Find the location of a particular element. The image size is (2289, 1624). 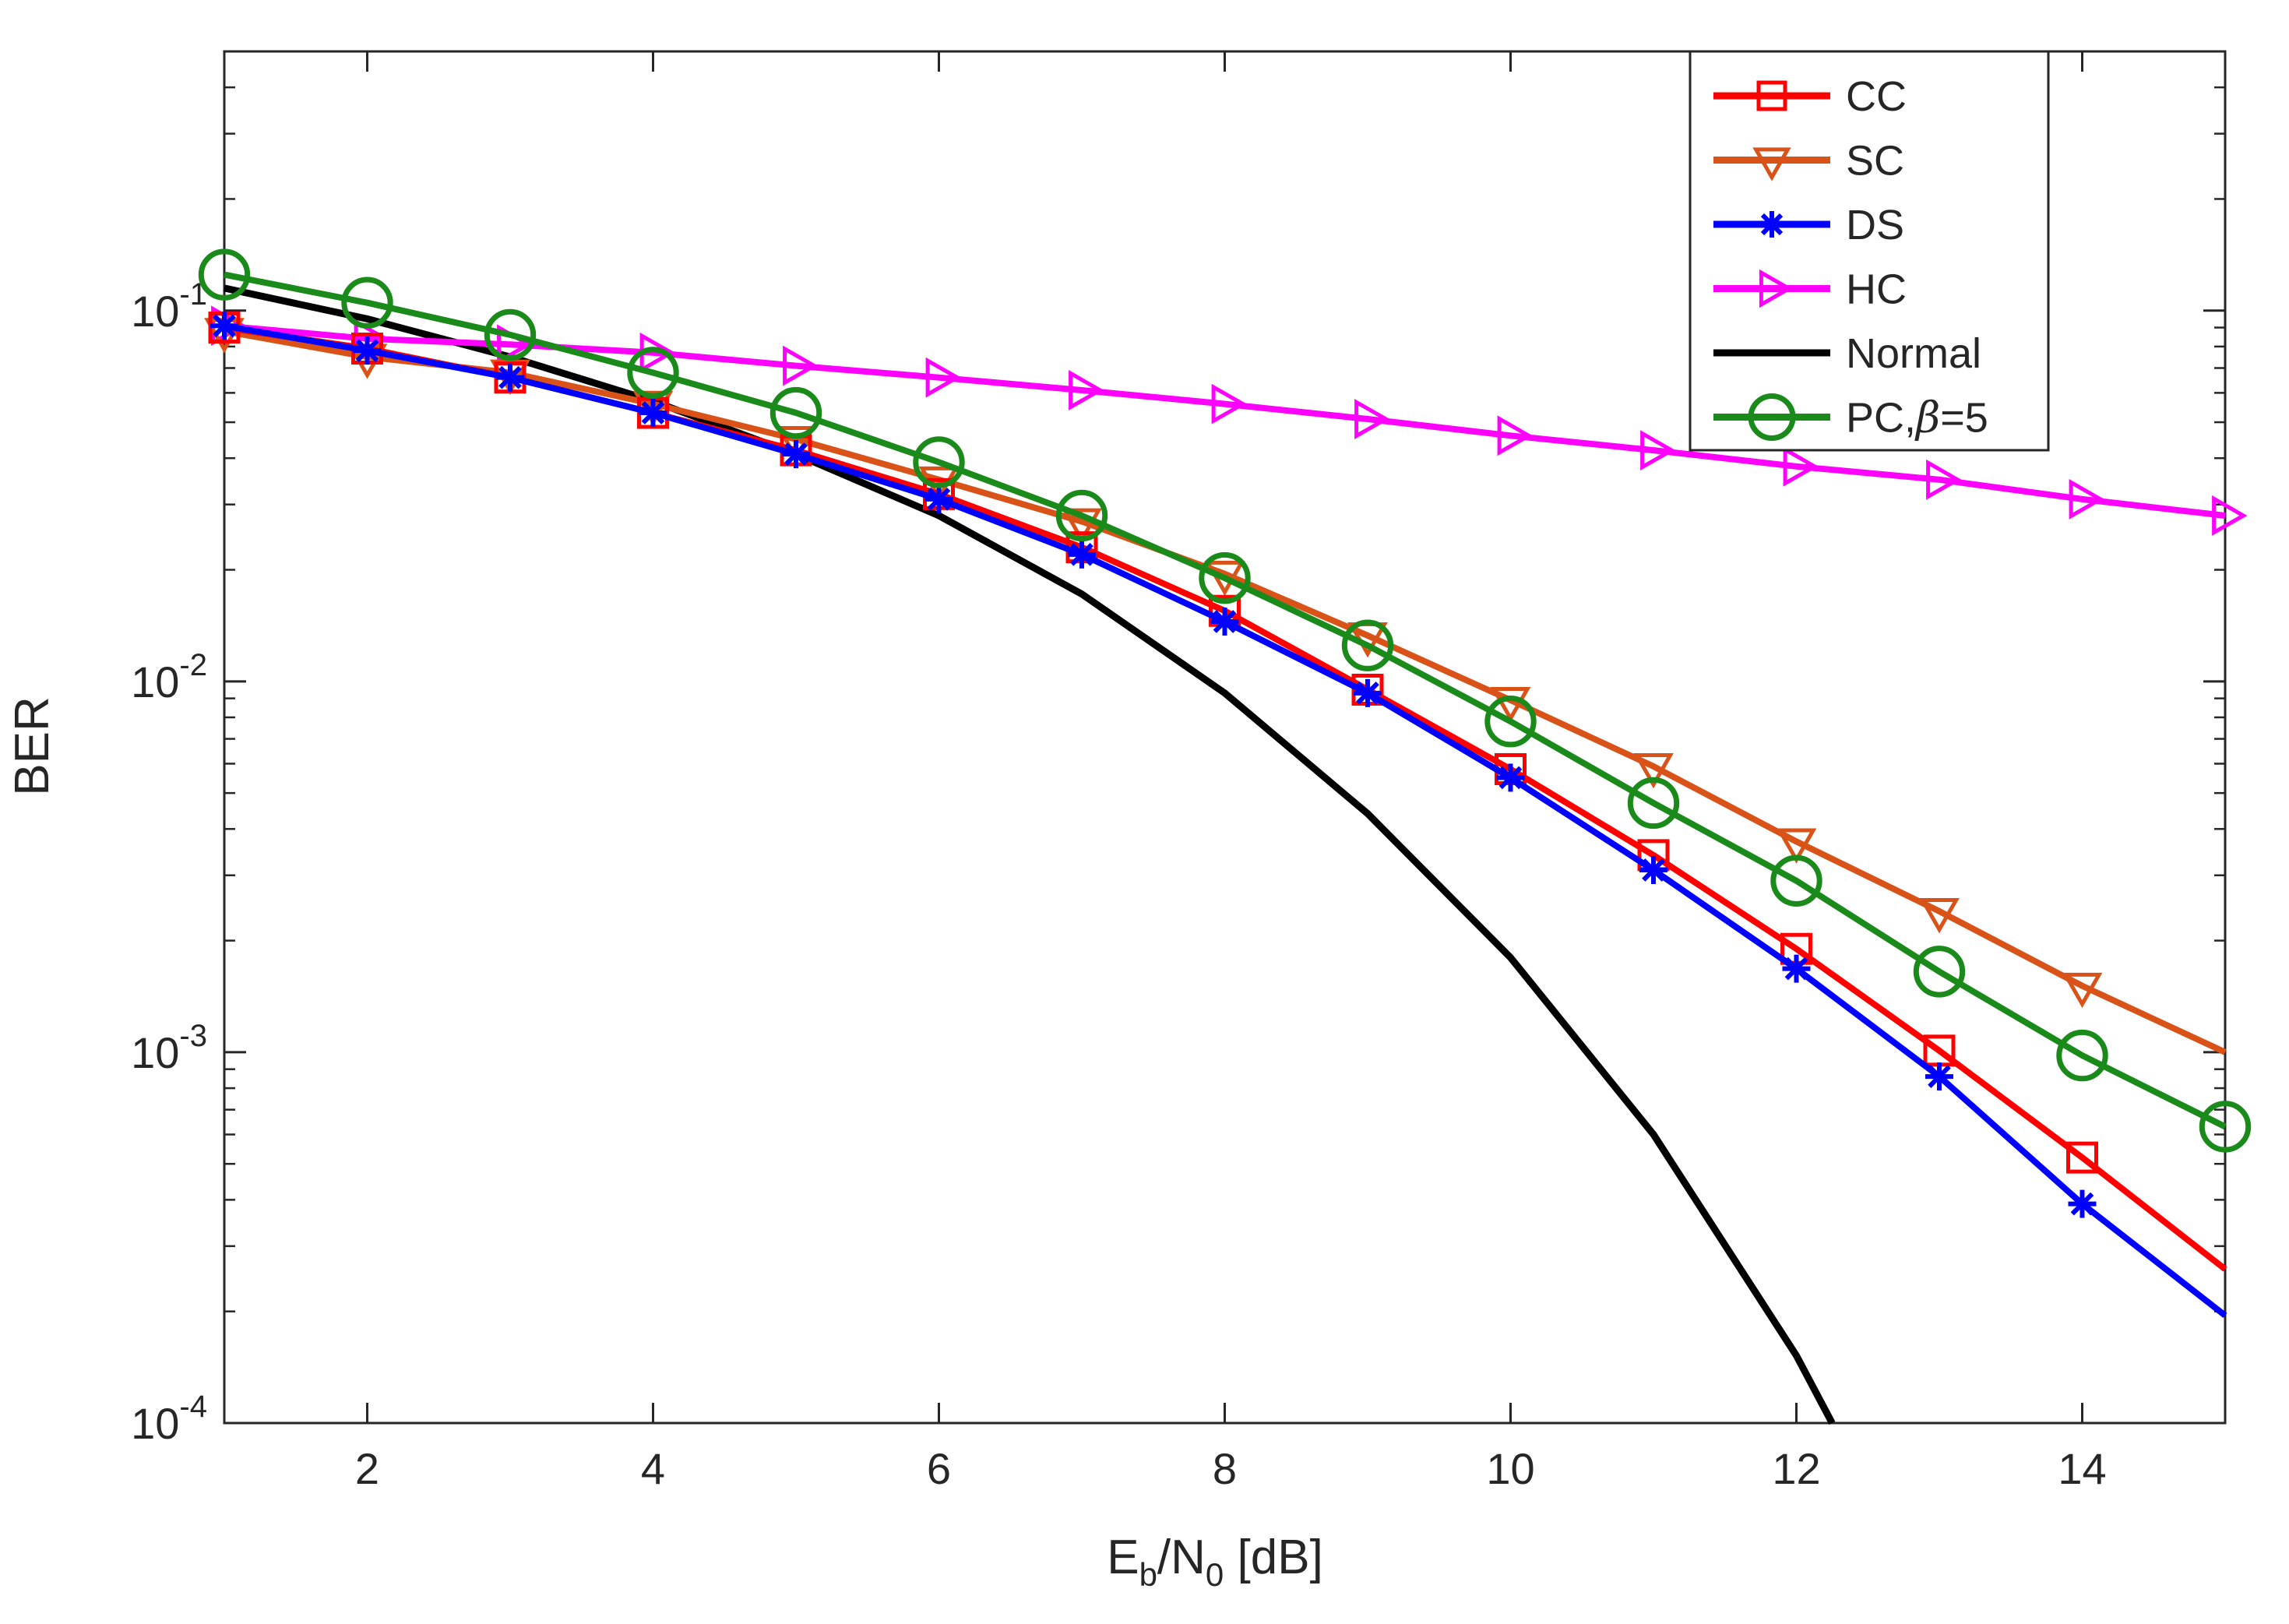

y-tick-label: 10⁻² is located at coordinates (169, 677).